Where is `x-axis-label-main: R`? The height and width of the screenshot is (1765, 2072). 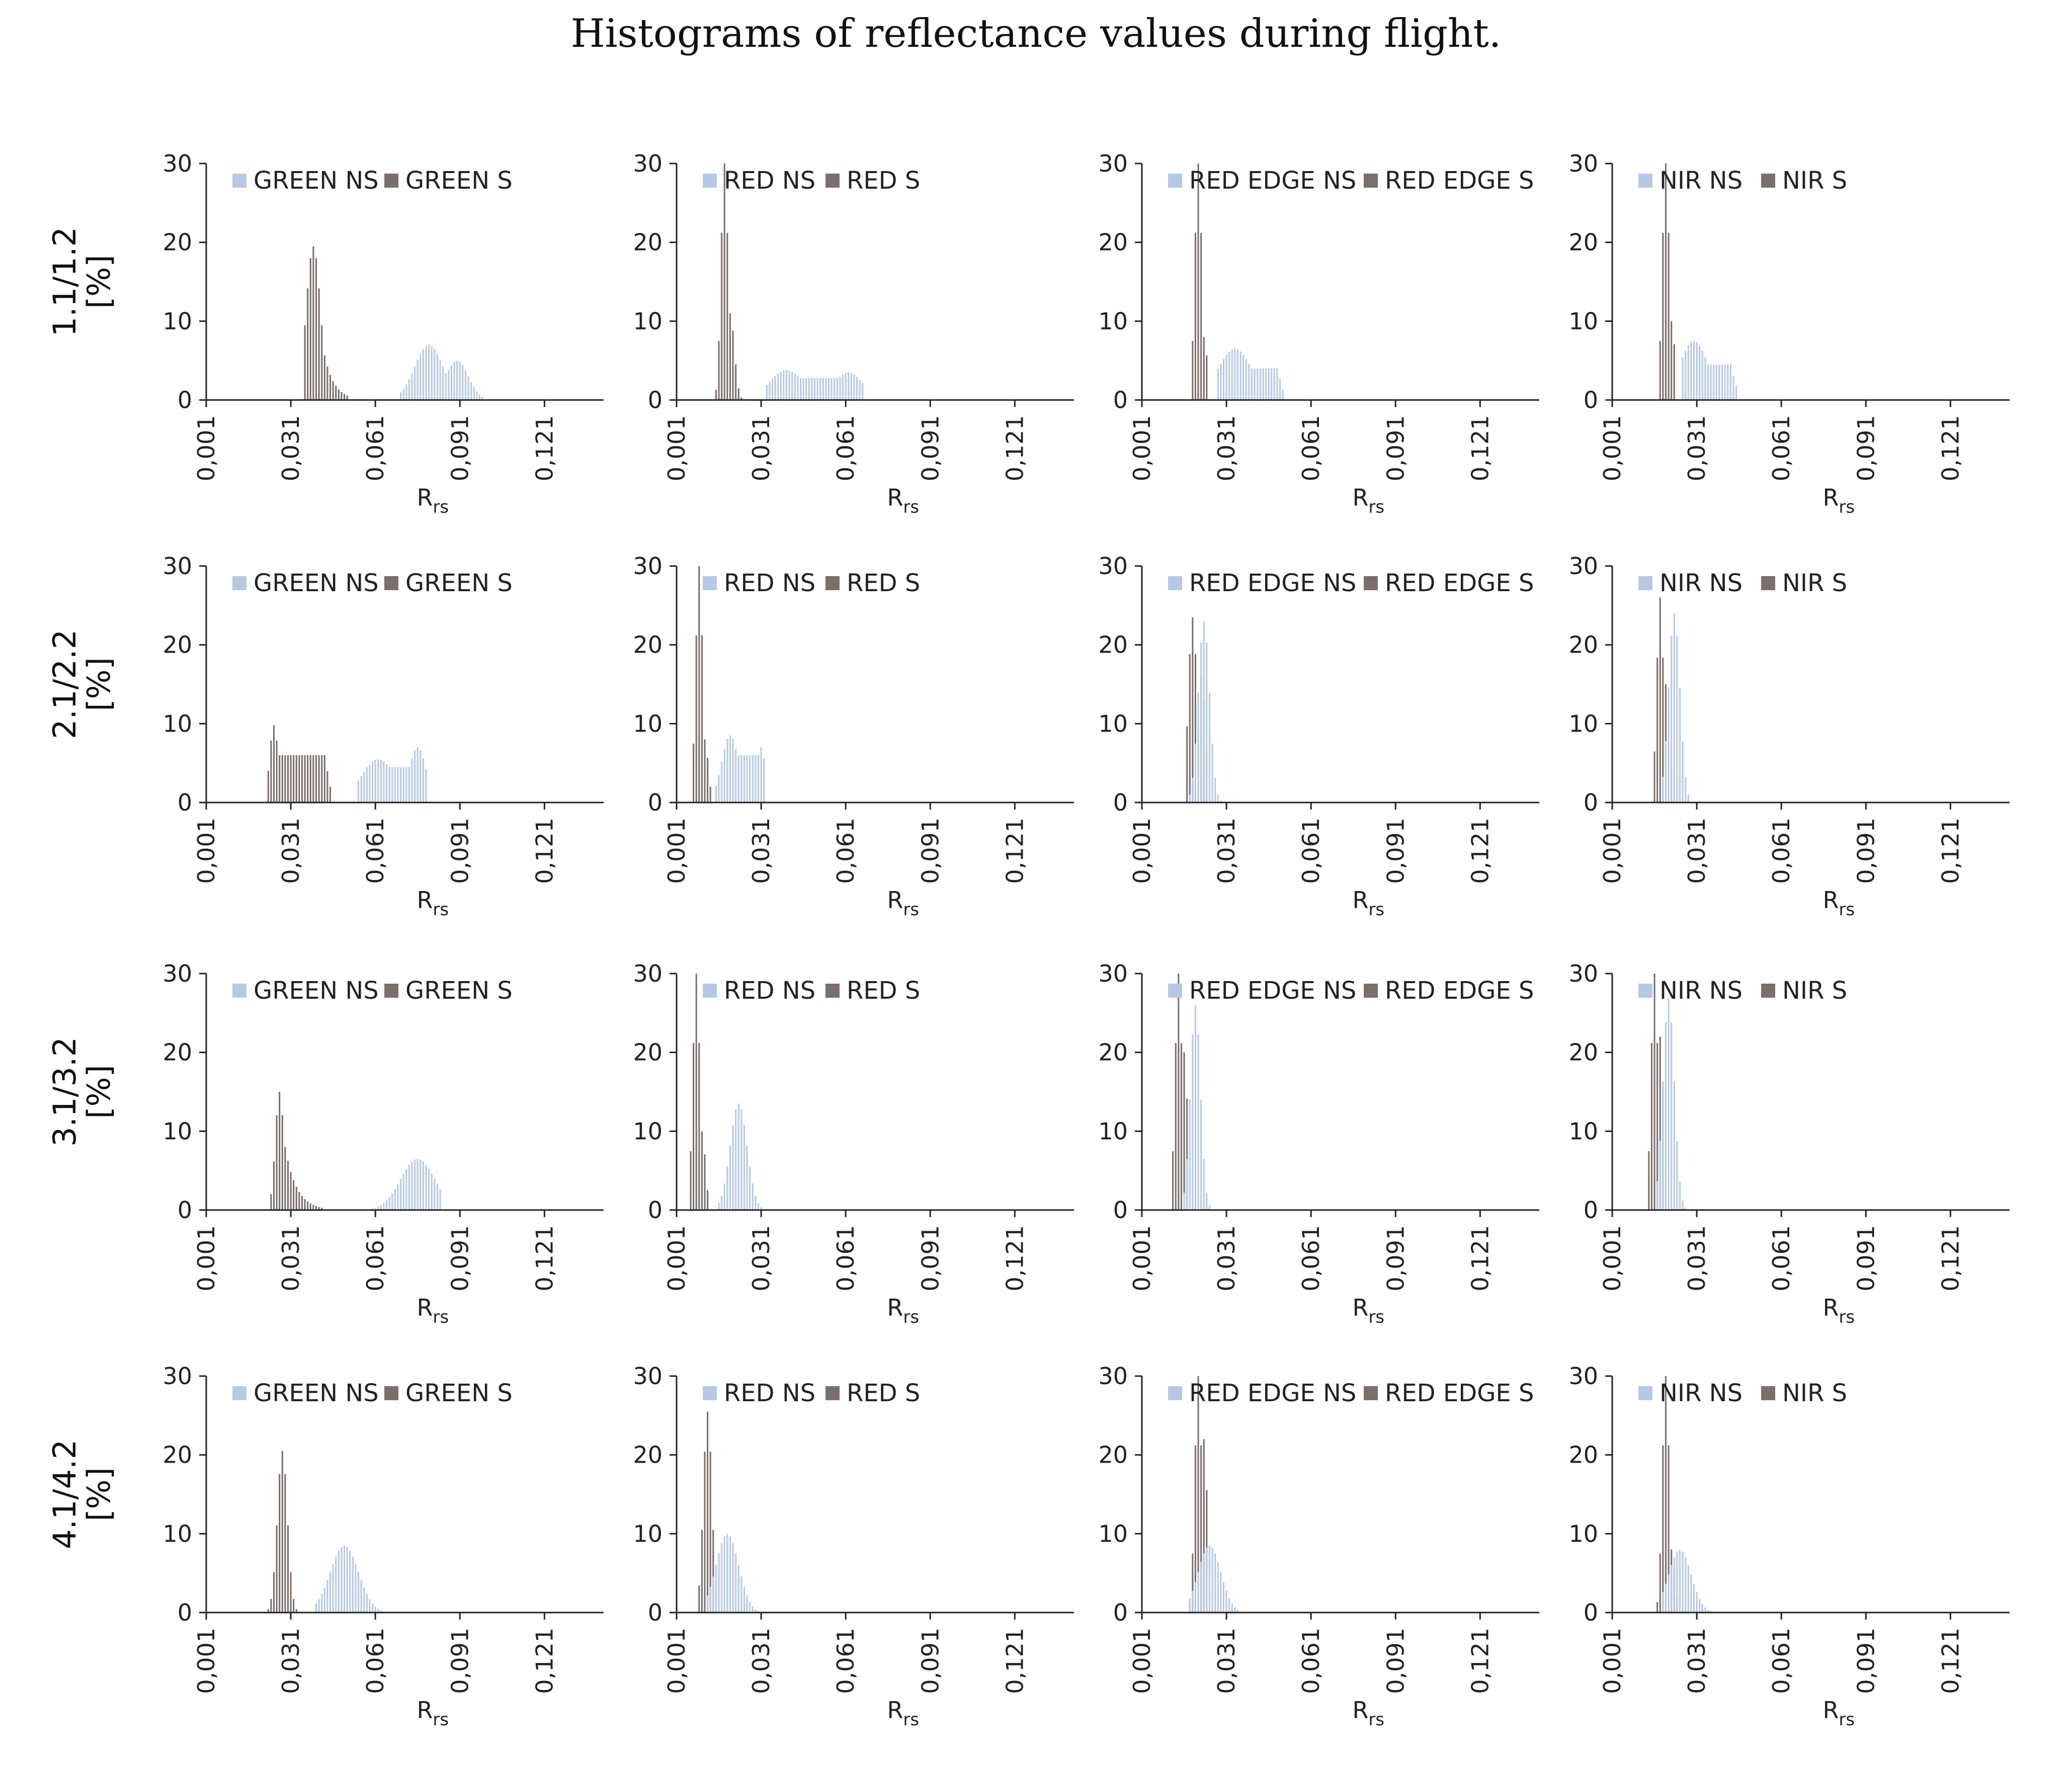 x-axis-label-main: R is located at coordinates (1360, 1307).